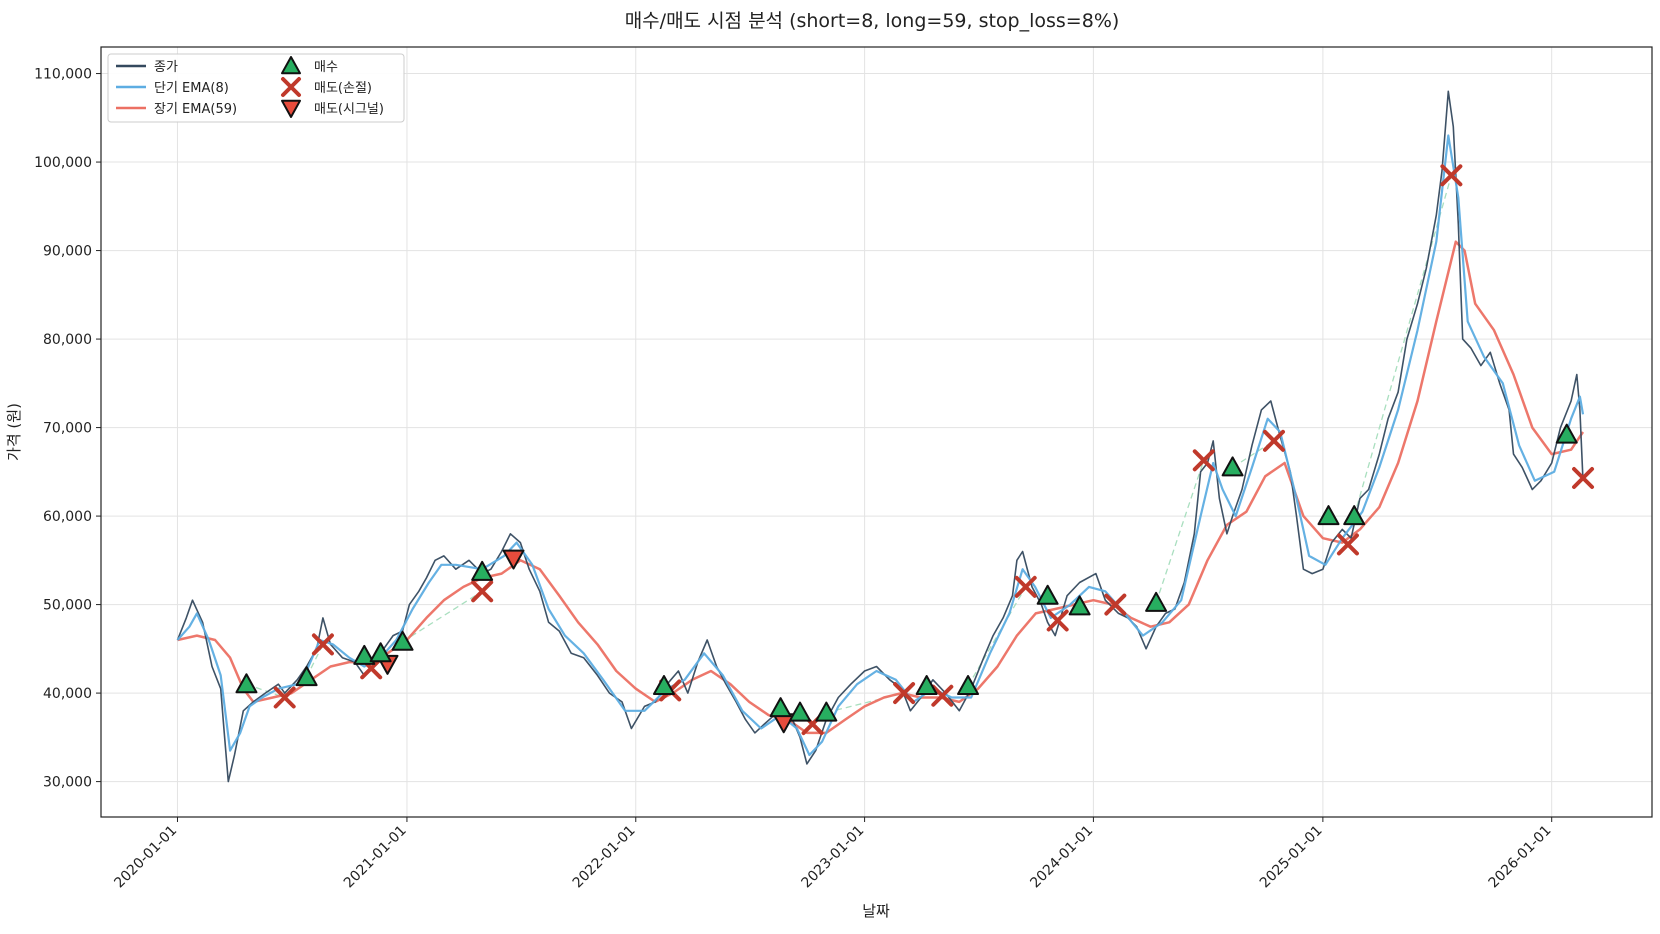 The height and width of the screenshot is (934, 1660). What do you see at coordinates (375, 857) in the screenshot?
I see `x-tick-label: 2021-01-01` at bounding box center [375, 857].